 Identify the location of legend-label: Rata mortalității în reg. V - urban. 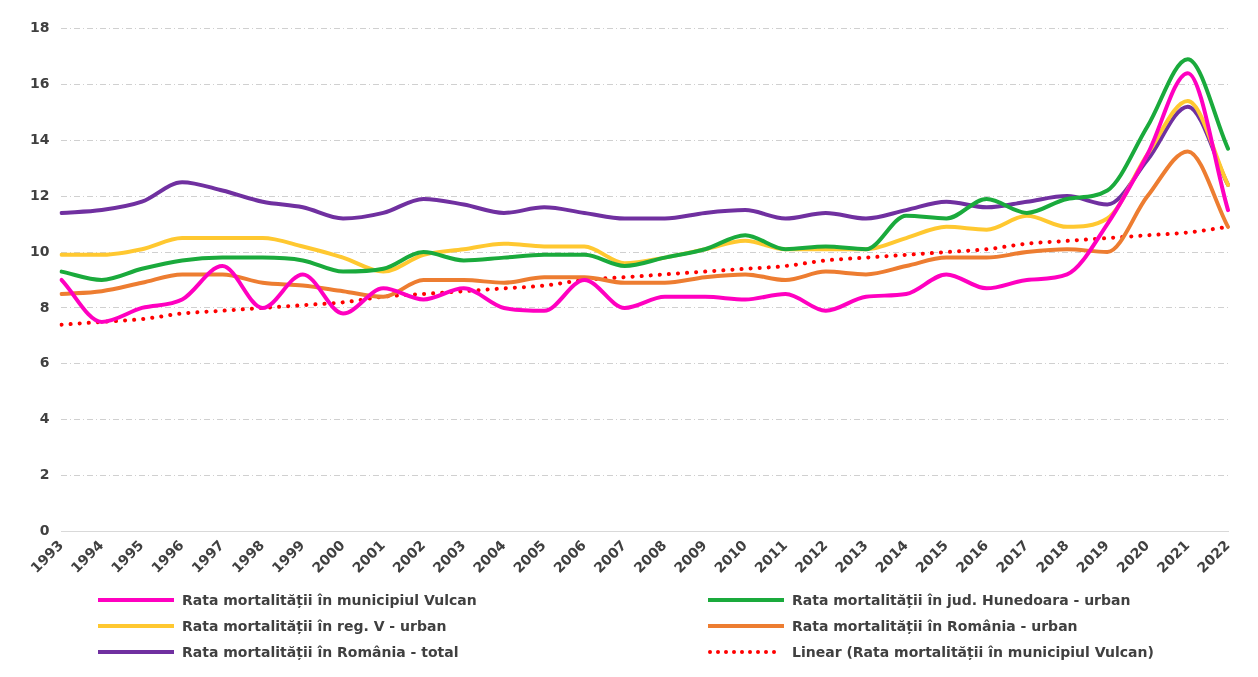
(314, 626).